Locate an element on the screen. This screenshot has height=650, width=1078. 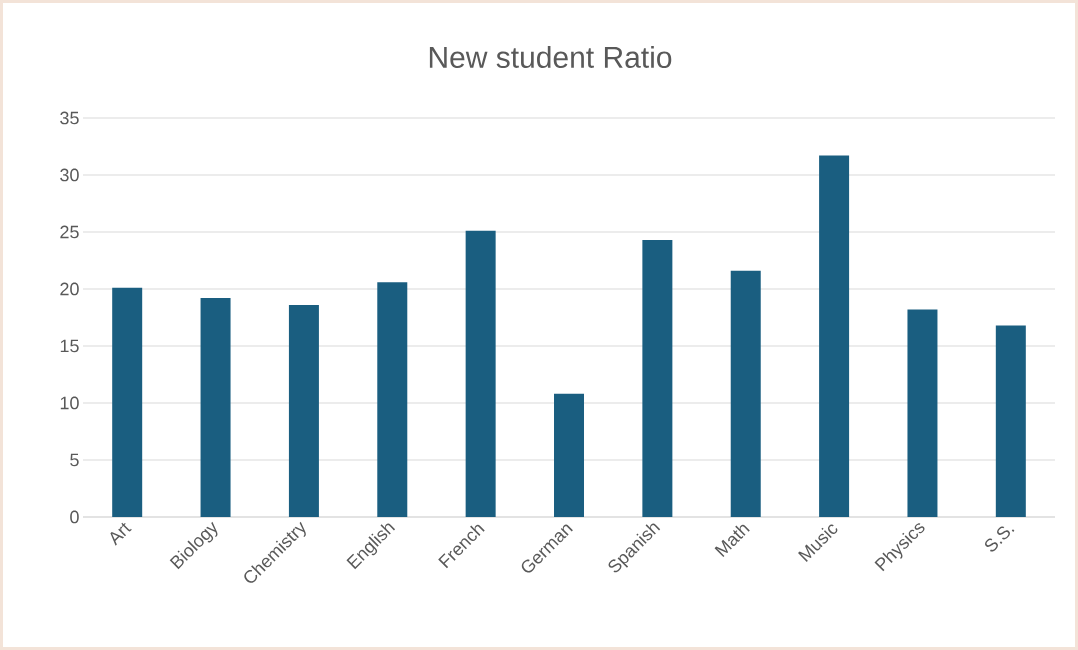
y-tick-label: 15 is located at coordinates (69, 346).